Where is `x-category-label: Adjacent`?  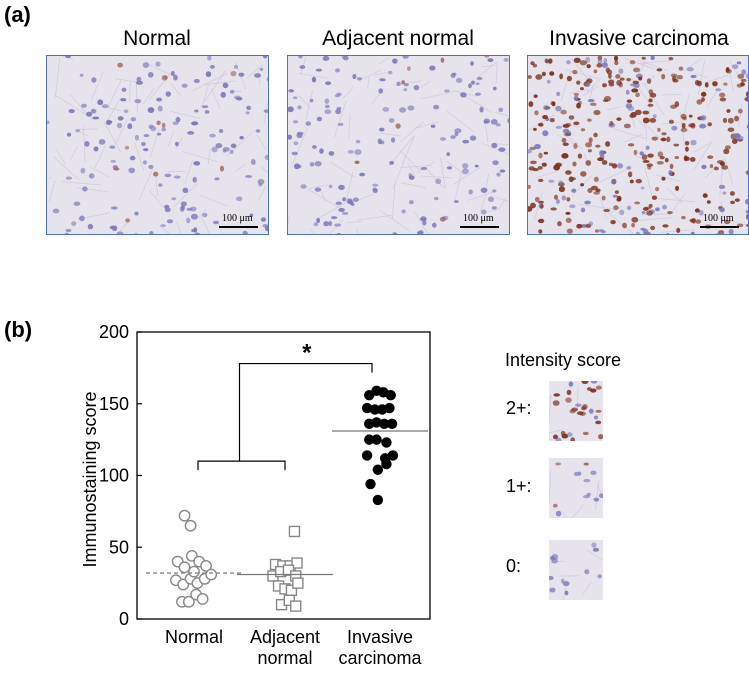 x-category-label: Adjacent is located at coordinates (285, 637).